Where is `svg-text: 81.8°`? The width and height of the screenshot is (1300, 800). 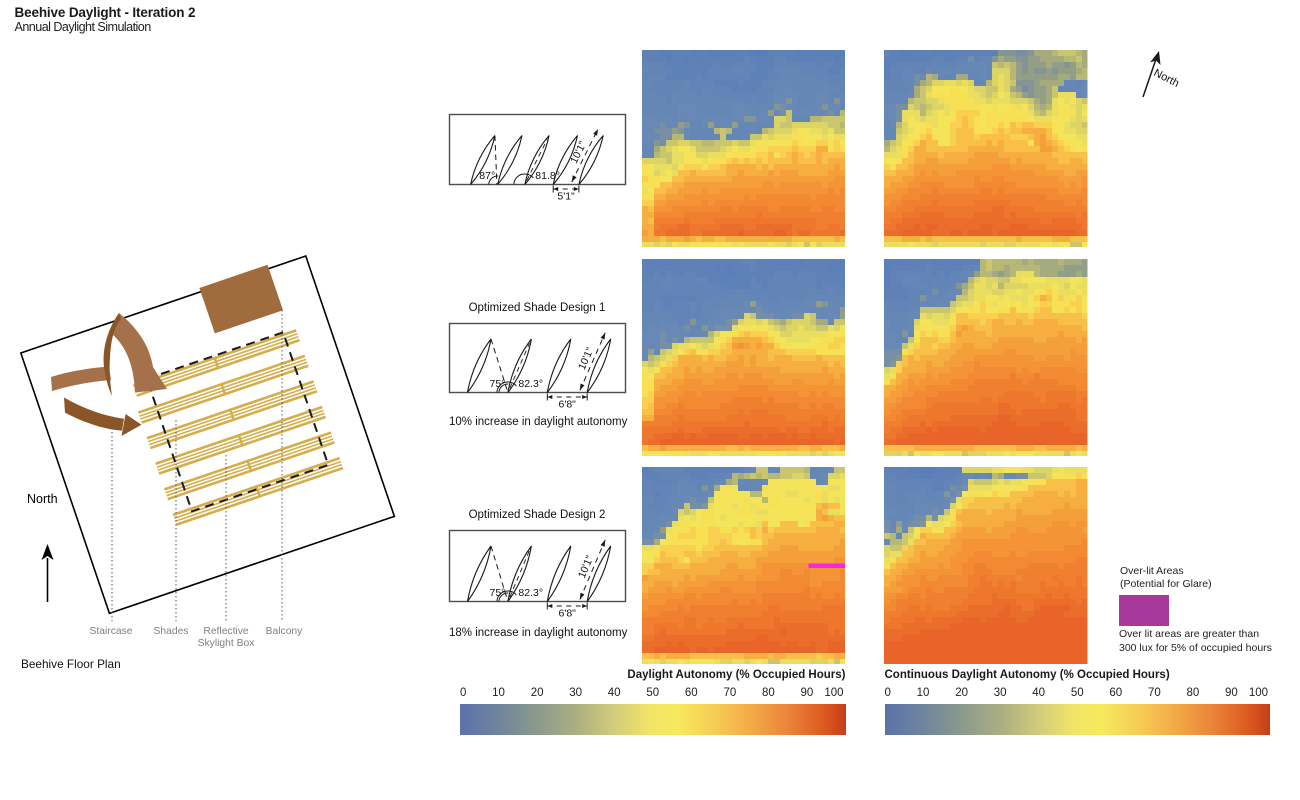
svg-text: 81.8° is located at coordinates (547, 176).